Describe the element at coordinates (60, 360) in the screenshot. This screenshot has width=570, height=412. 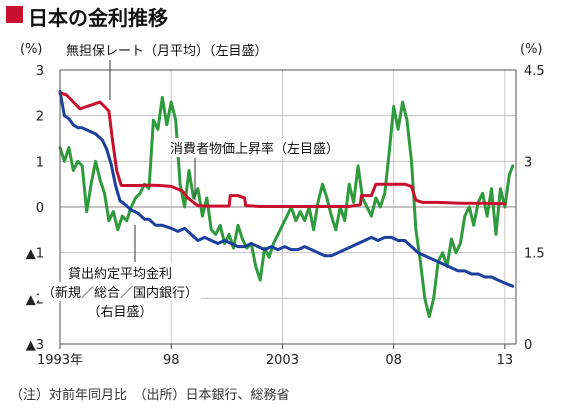
I see `x-tick-label: 1993年` at that location.